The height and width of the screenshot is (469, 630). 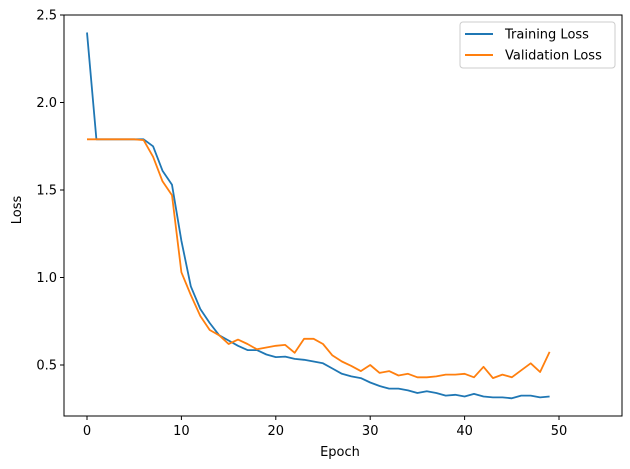 I want to click on y-tick-label: 2.5, so click(x=46, y=16).